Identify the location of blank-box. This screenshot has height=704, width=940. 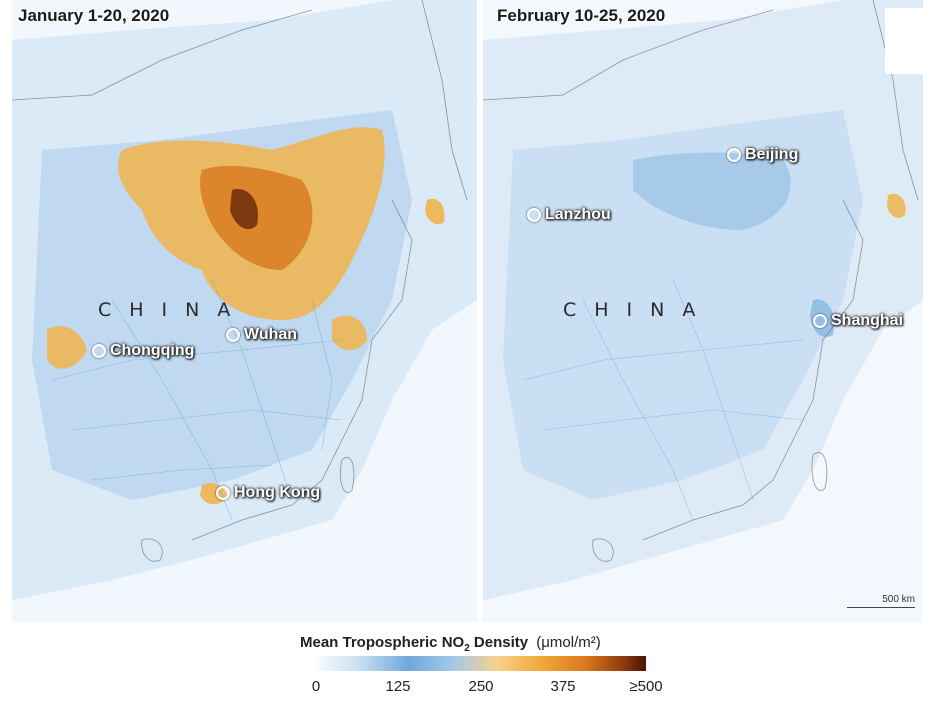
(909, 41).